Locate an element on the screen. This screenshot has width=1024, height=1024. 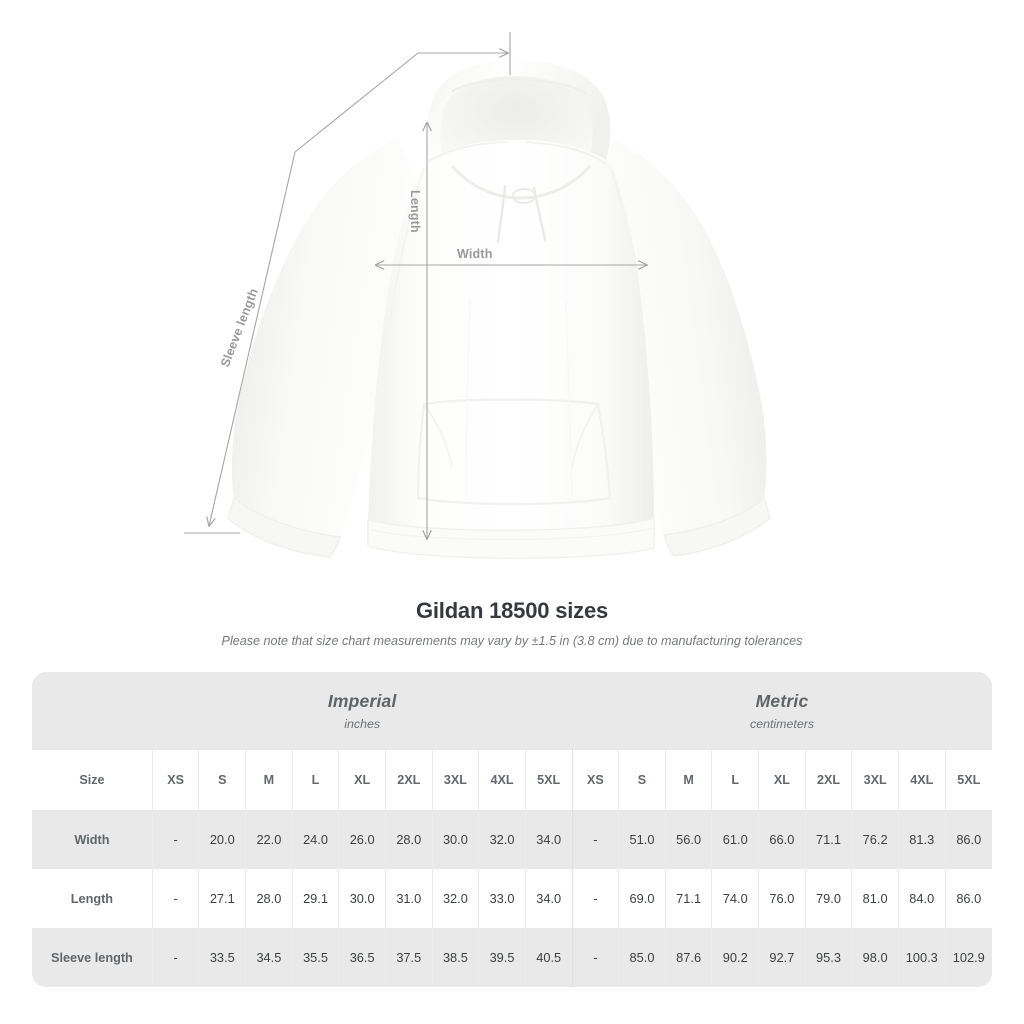
cell-sleeve-length-imperial-4xl: 39.5 is located at coordinates (502, 957).